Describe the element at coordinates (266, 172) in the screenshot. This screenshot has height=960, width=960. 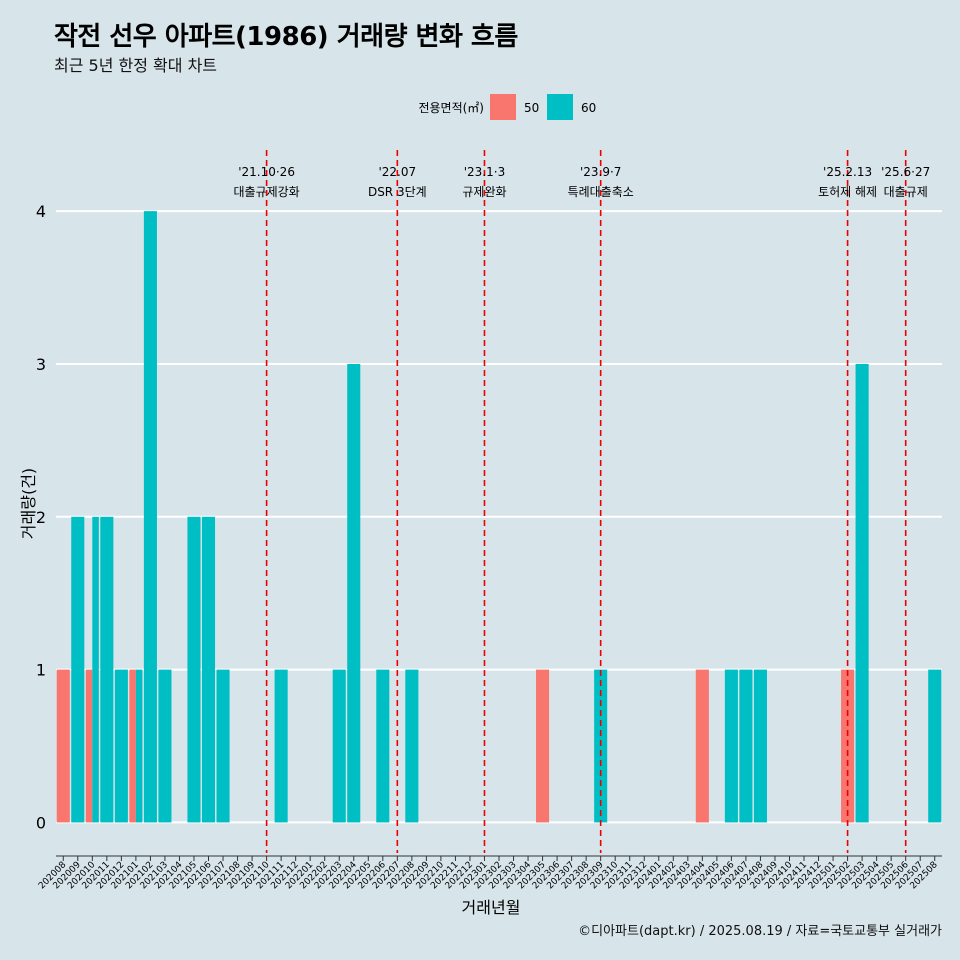
I see `policy-date-label: '21.10·26` at that location.